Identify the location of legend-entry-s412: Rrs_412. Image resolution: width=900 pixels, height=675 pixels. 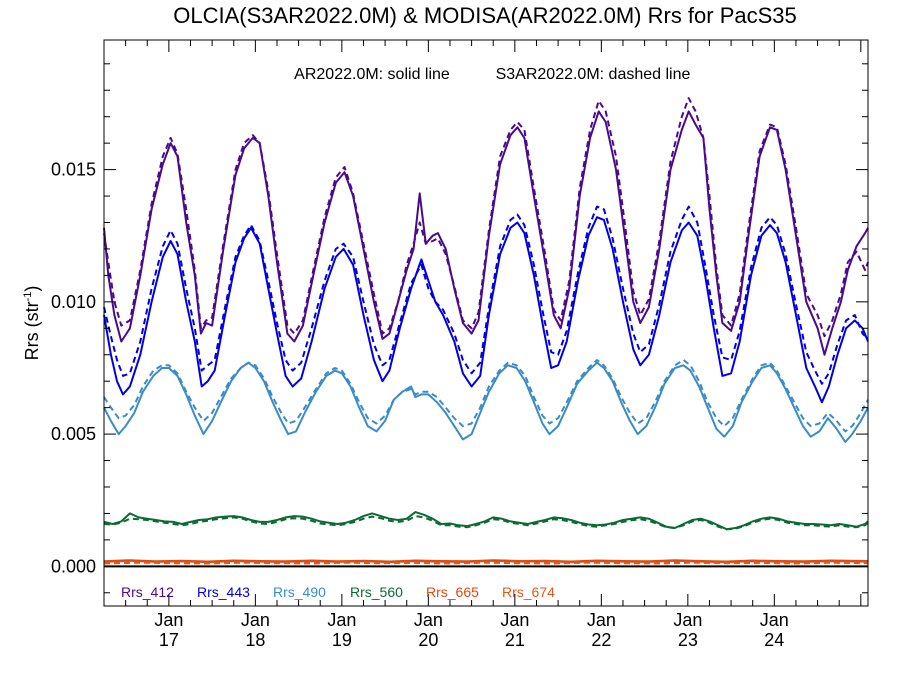
(147, 592).